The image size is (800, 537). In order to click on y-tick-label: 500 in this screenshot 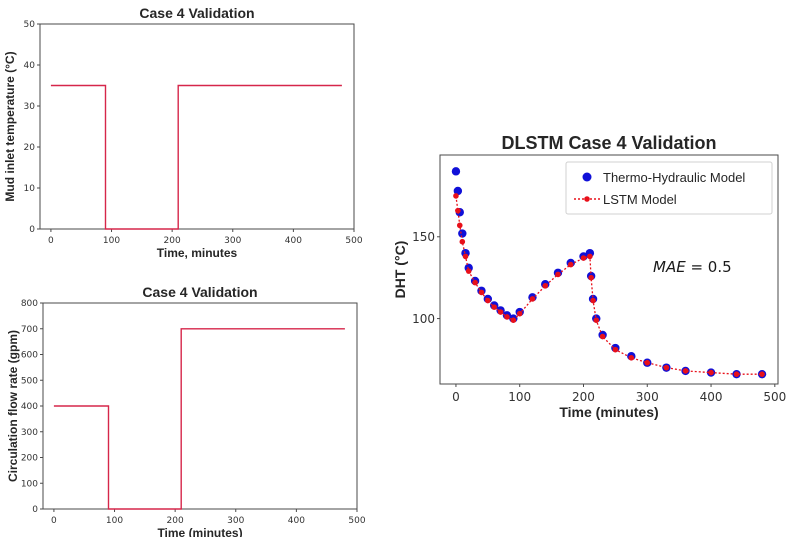, I will do `click(29, 381)`.